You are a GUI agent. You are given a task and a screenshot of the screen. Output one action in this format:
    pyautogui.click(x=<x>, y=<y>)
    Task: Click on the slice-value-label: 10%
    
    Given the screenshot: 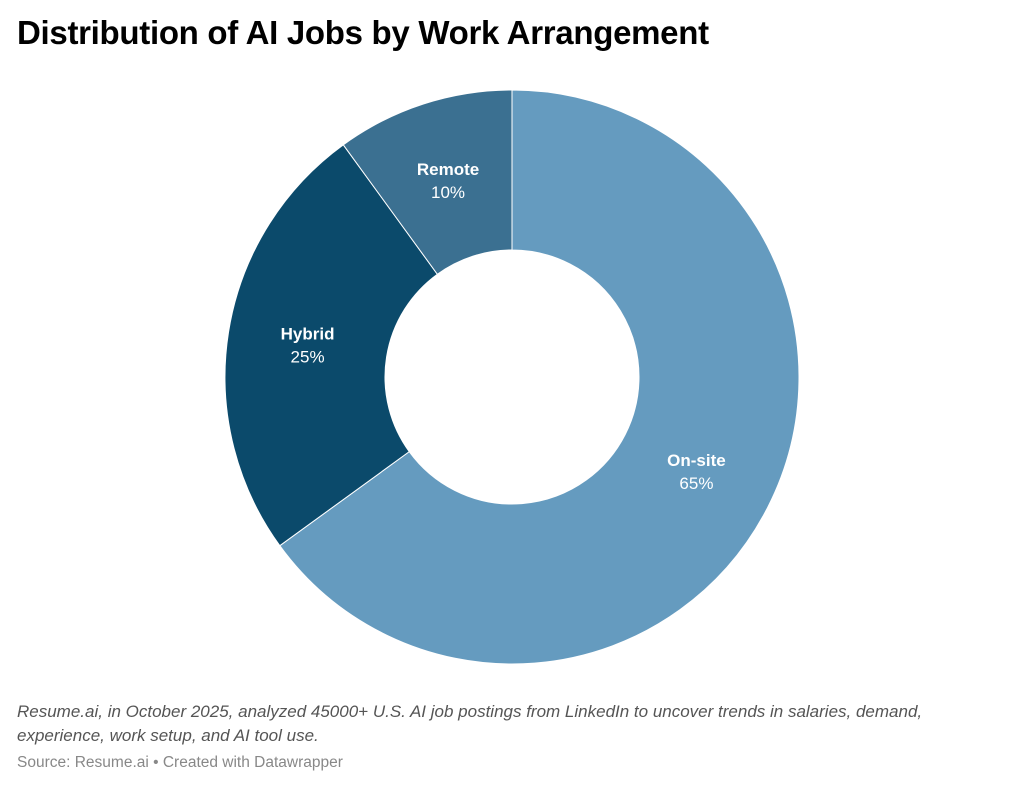 What is the action you would take?
    pyautogui.click(x=448, y=192)
    